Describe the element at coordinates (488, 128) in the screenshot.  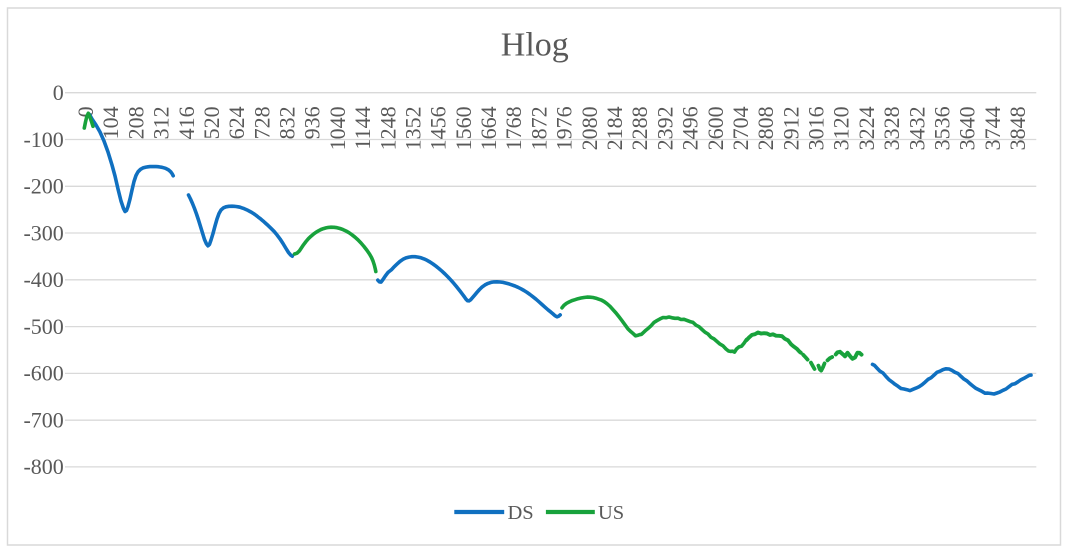
I see `svg-text: 1664` at that location.